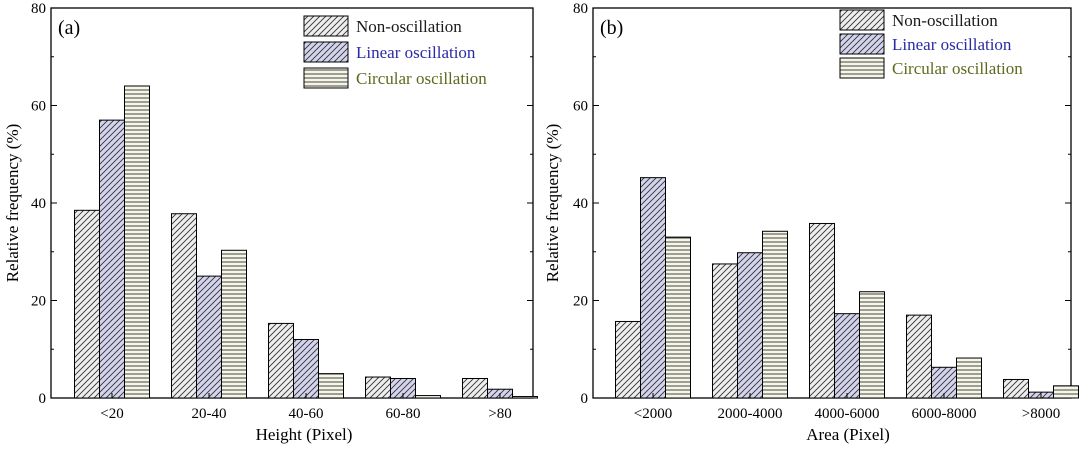 The image size is (1080, 450). I want to click on x-axis-ticks: <2000 2000-4000 4000-6000 6000-8000 >8000, so click(847, 407).